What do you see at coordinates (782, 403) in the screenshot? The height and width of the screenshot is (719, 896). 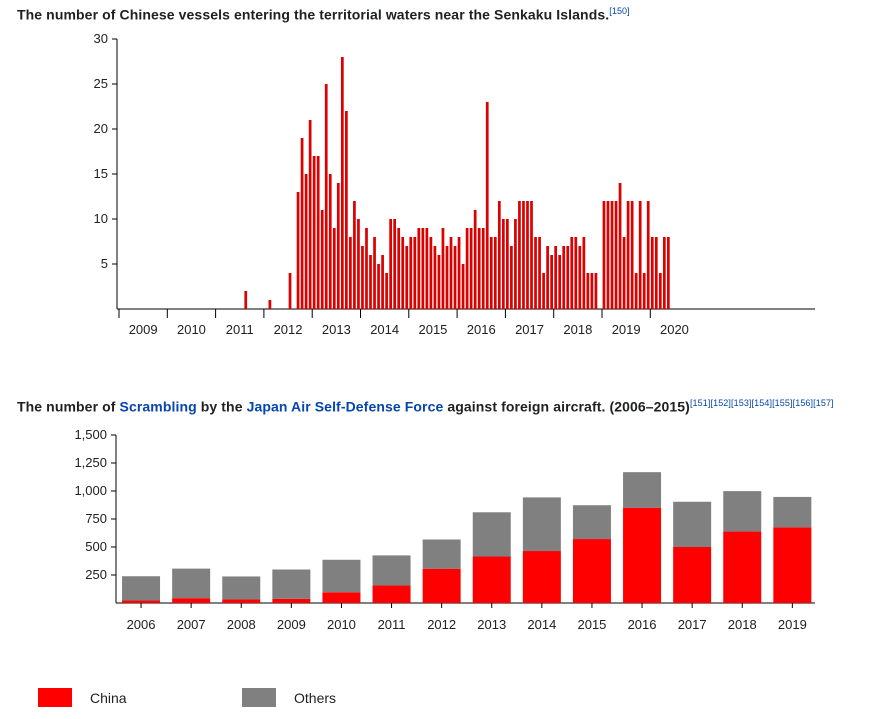 I see `citation-link-155: [155]` at bounding box center [782, 403].